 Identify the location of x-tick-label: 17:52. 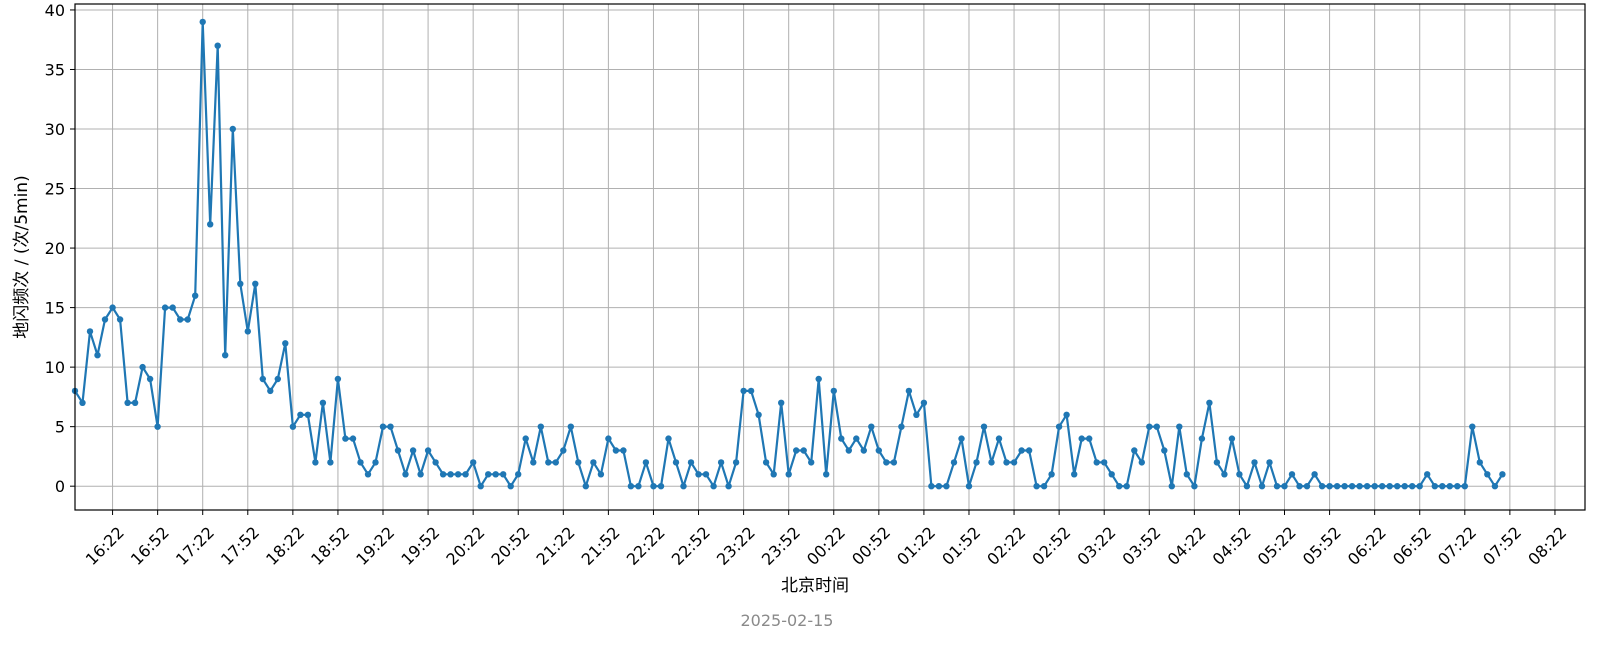
(240, 546).